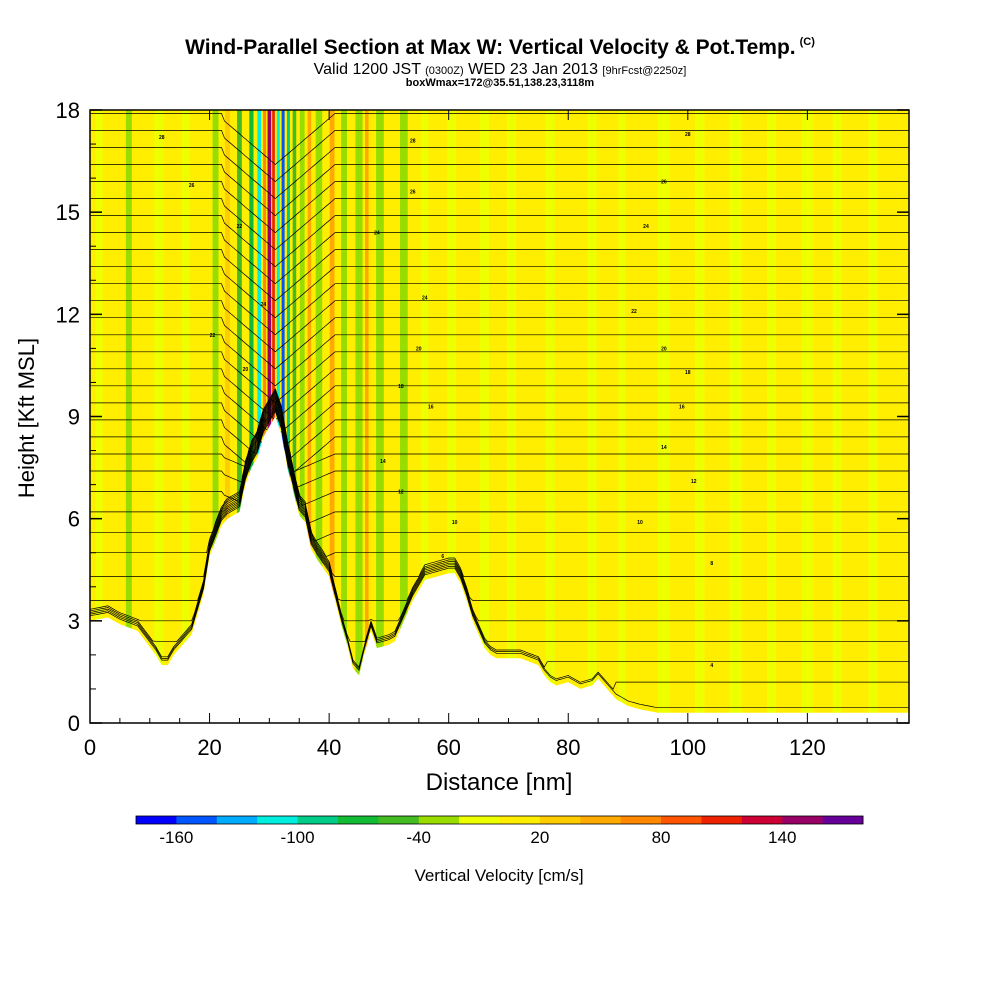 The height and width of the screenshot is (1000, 1000). I want to click on y-tick-label: 18, so click(68, 110).